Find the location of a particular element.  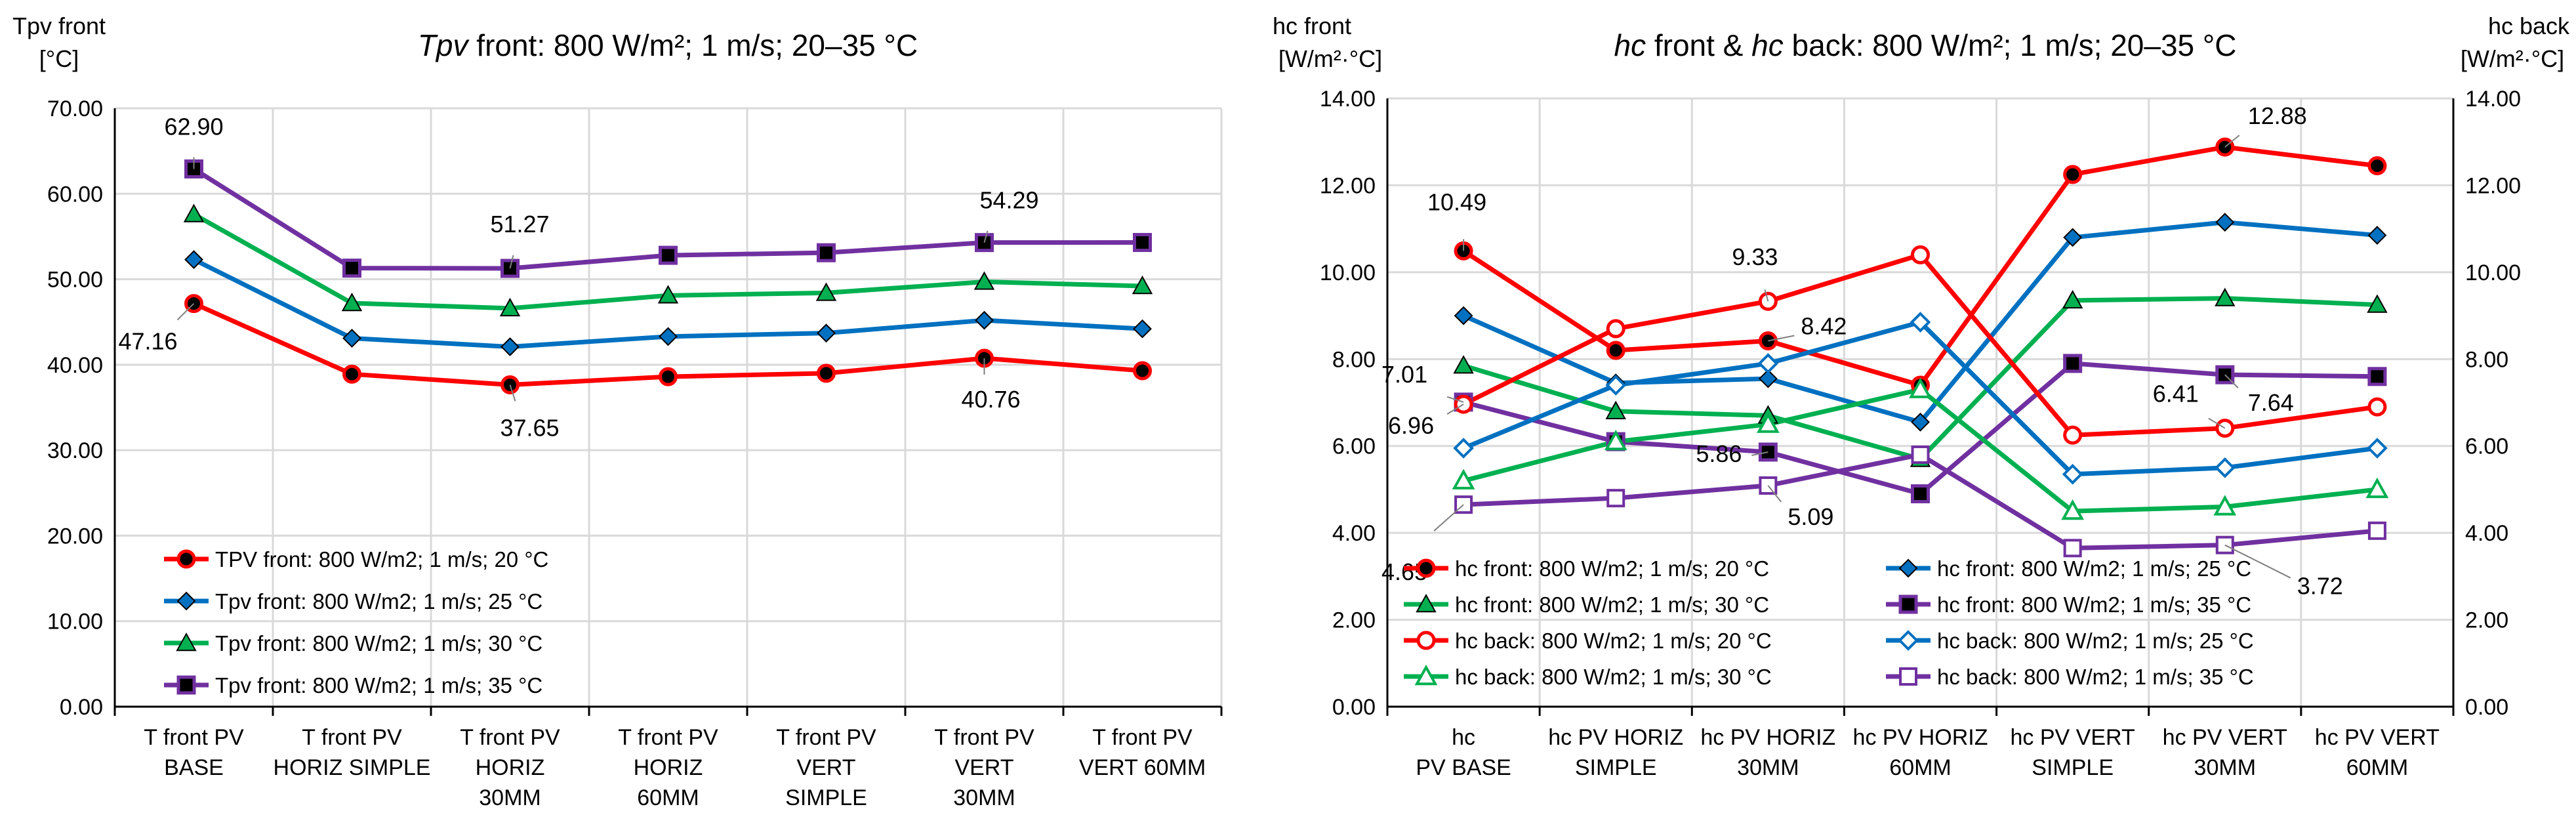

y2-tick-label: 0.00 is located at coordinates (2486, 707).